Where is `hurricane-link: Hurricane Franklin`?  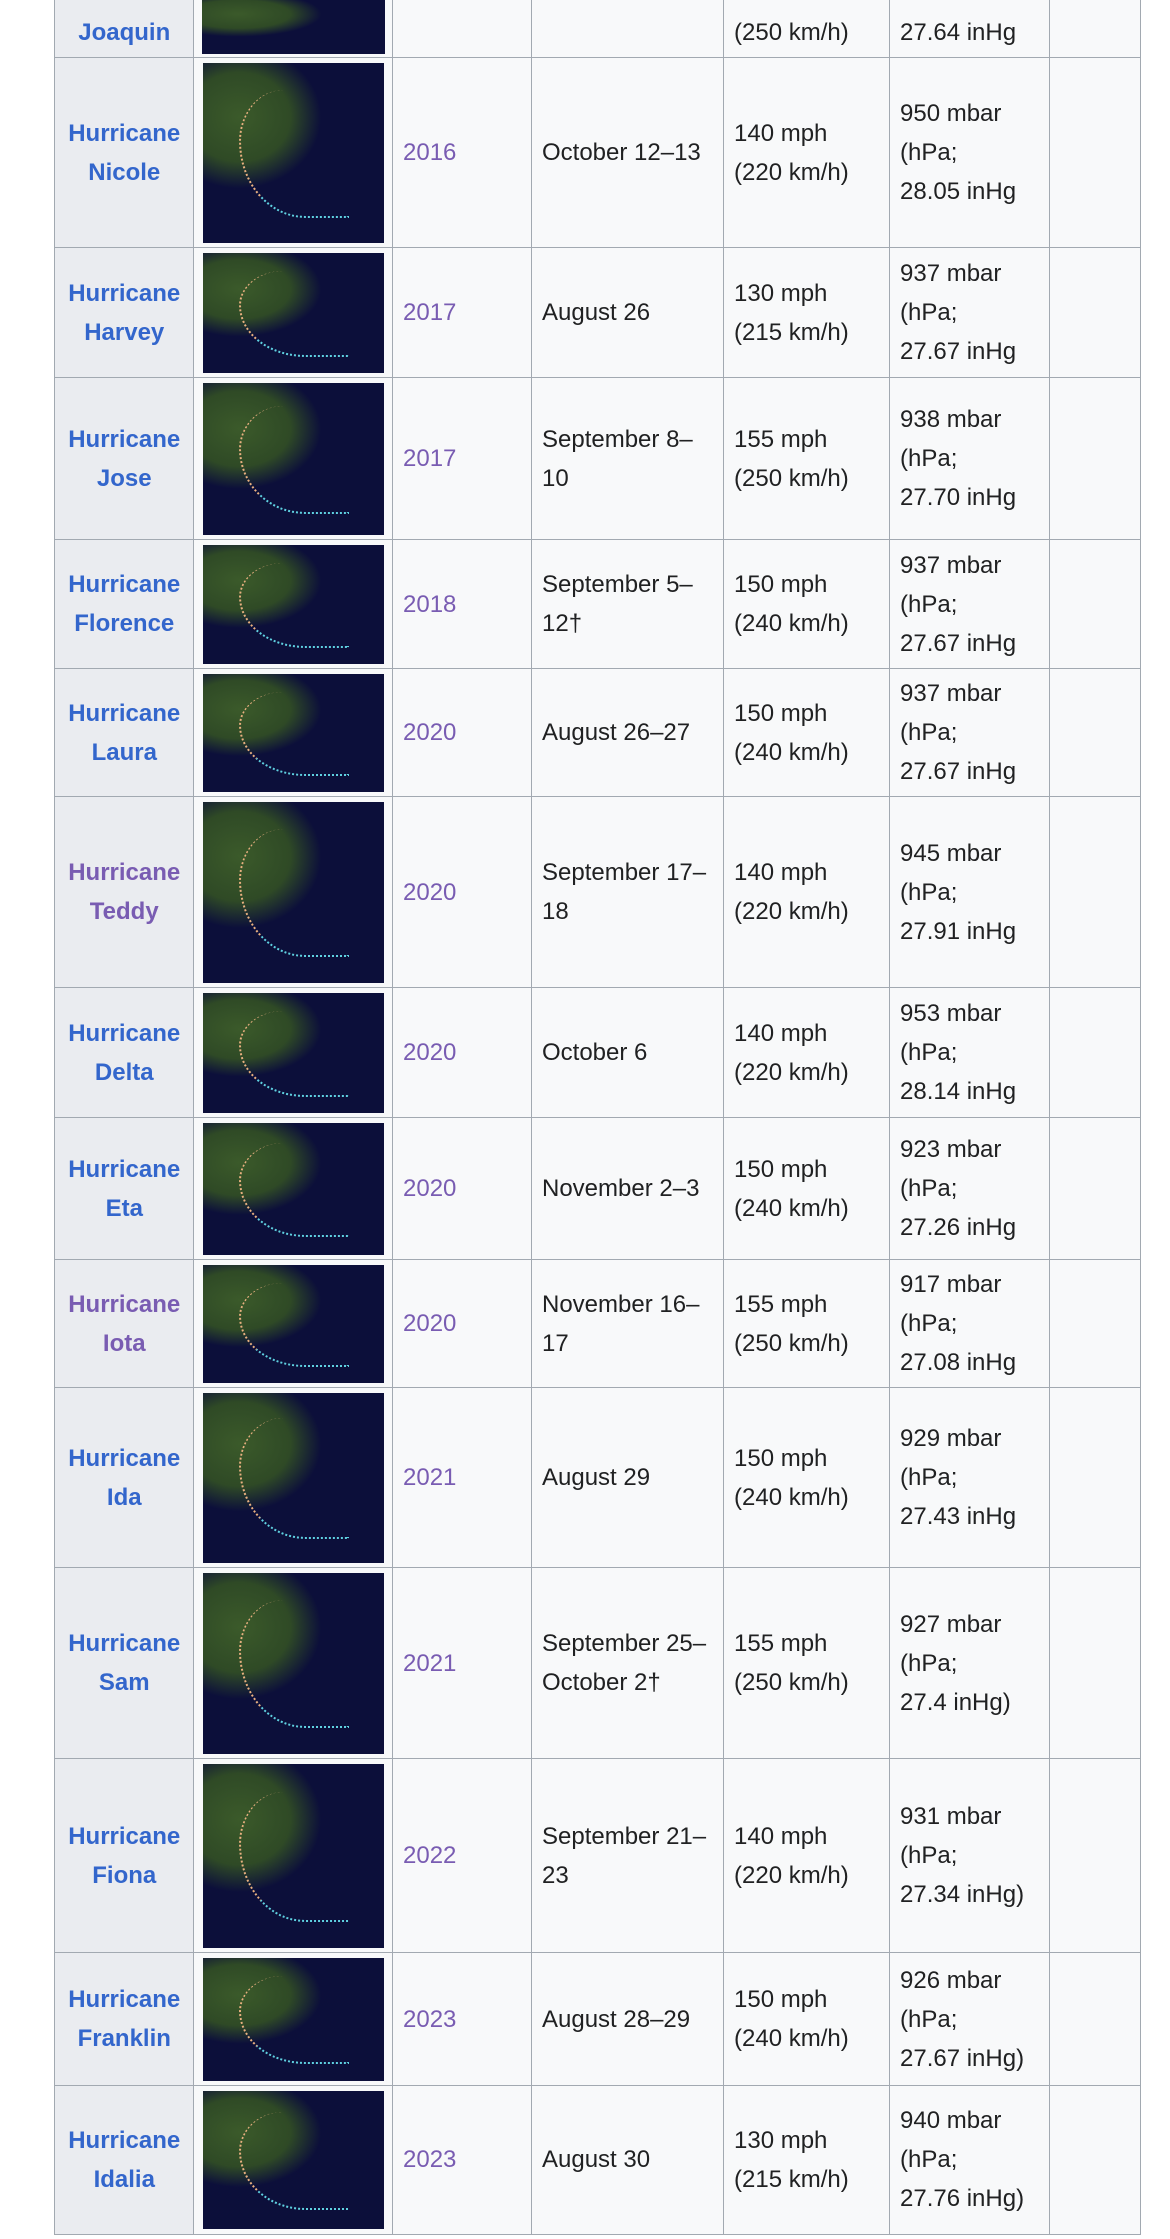
hurricane-link: Hurricane Franklin is located at coordinates (124, 2019).